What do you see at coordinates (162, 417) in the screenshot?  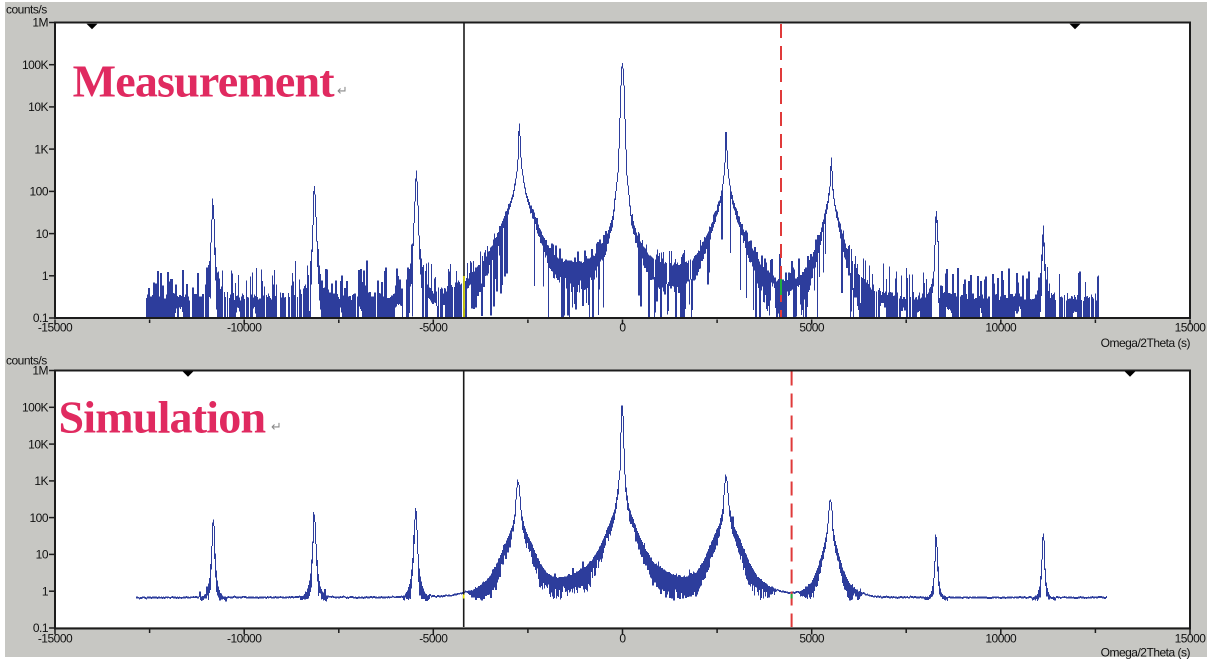 I see `svg-text: Simulation` at bounding box center [162, 417].